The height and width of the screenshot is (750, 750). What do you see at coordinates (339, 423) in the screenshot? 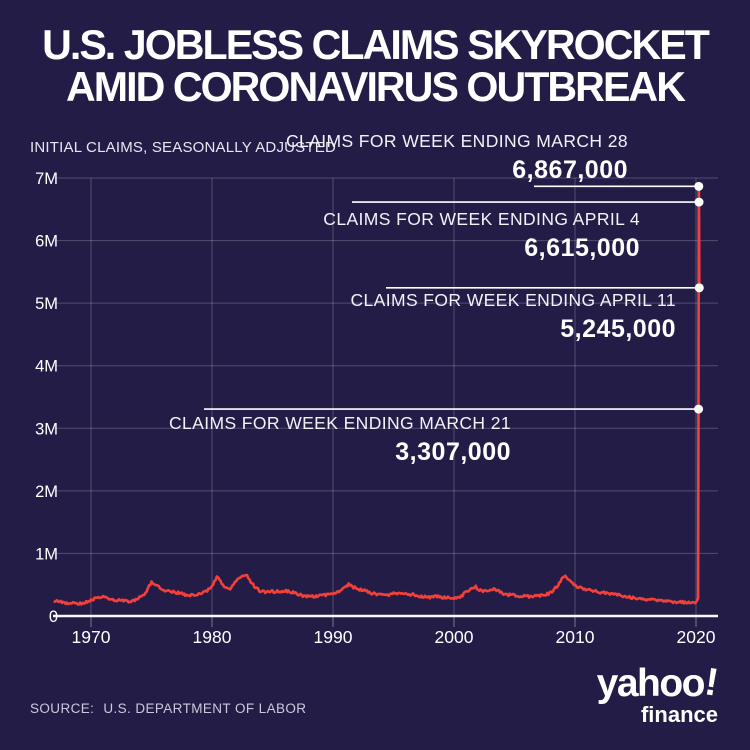
I see `annotation-label-march-21: CLAIMS FOR WEEK ENDING MARCH 21` at bounding box center [339, 423].